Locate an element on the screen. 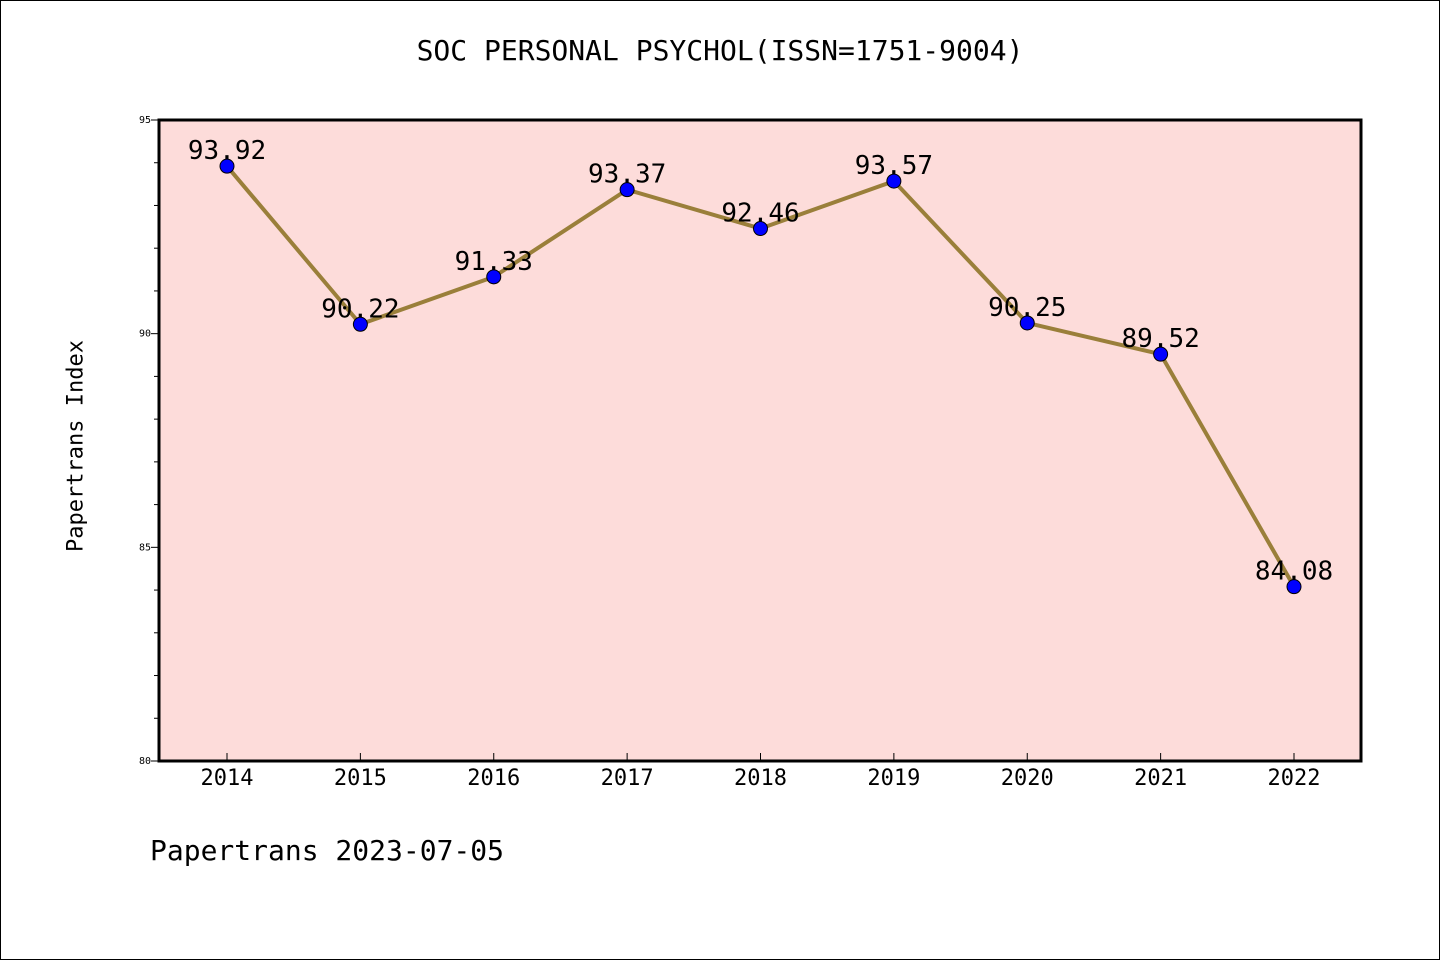  y-tick-label: 90 is located at coordinates (145, 334).